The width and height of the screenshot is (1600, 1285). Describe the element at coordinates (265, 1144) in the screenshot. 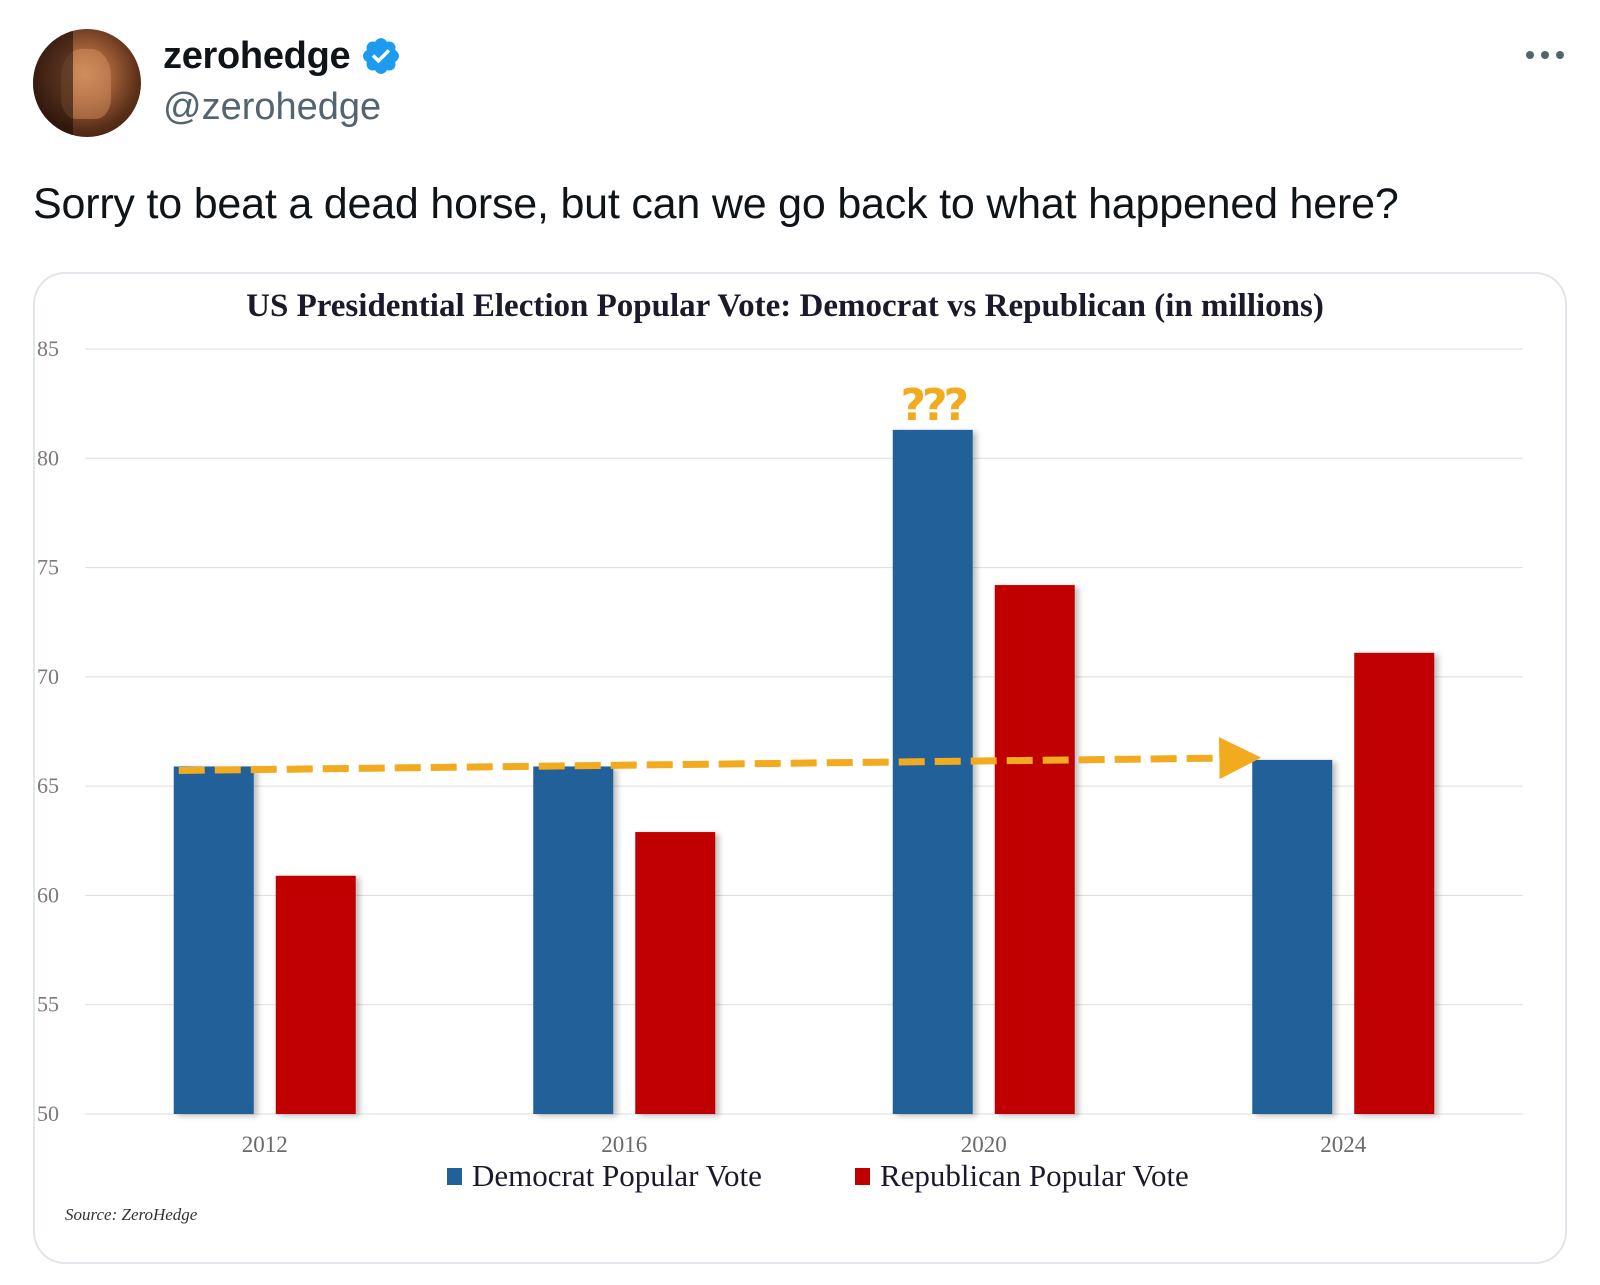

I see `x-tick-label: 2012` at that location.